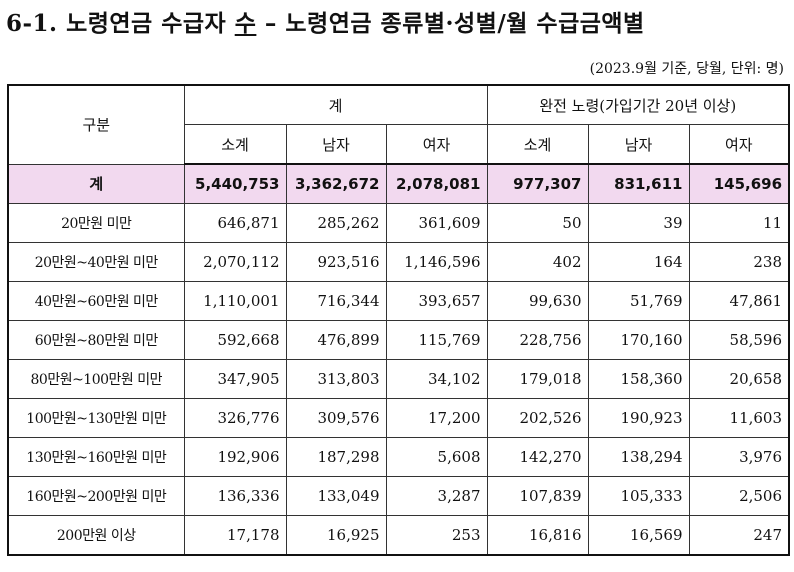  Describe the element at coordinates (638, 223) in the screenshot. I see `table-cell: 39` at that location.